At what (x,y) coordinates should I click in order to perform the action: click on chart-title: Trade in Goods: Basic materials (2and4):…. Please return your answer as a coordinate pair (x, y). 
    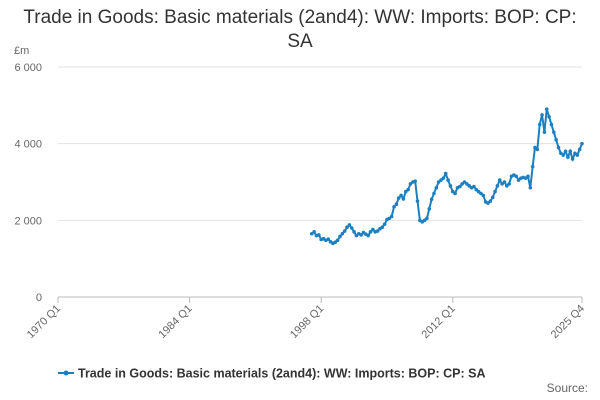
    Looking at the image, I should click on (300, 29).